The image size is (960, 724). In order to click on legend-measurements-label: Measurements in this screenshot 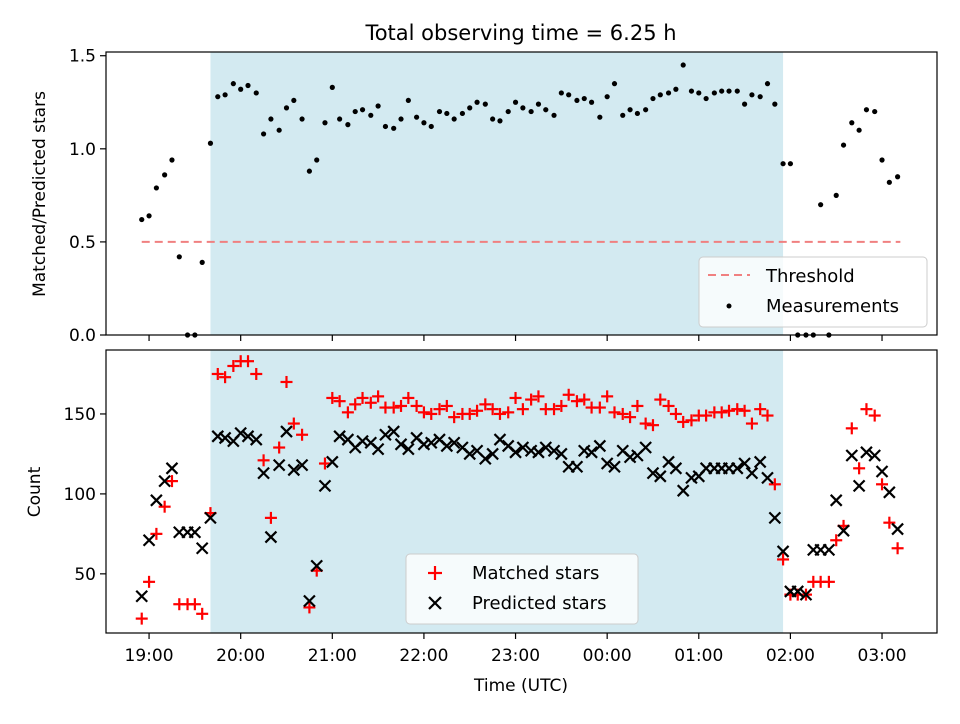, I will do `click(832, 306)`.